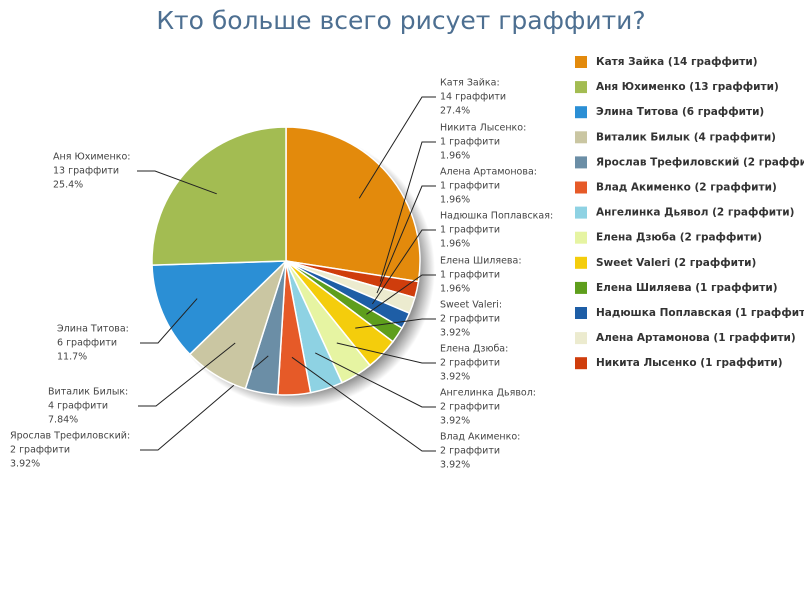  I want to click on legend-label: Алена Артамонова (1 граффити), so click(696, 338).